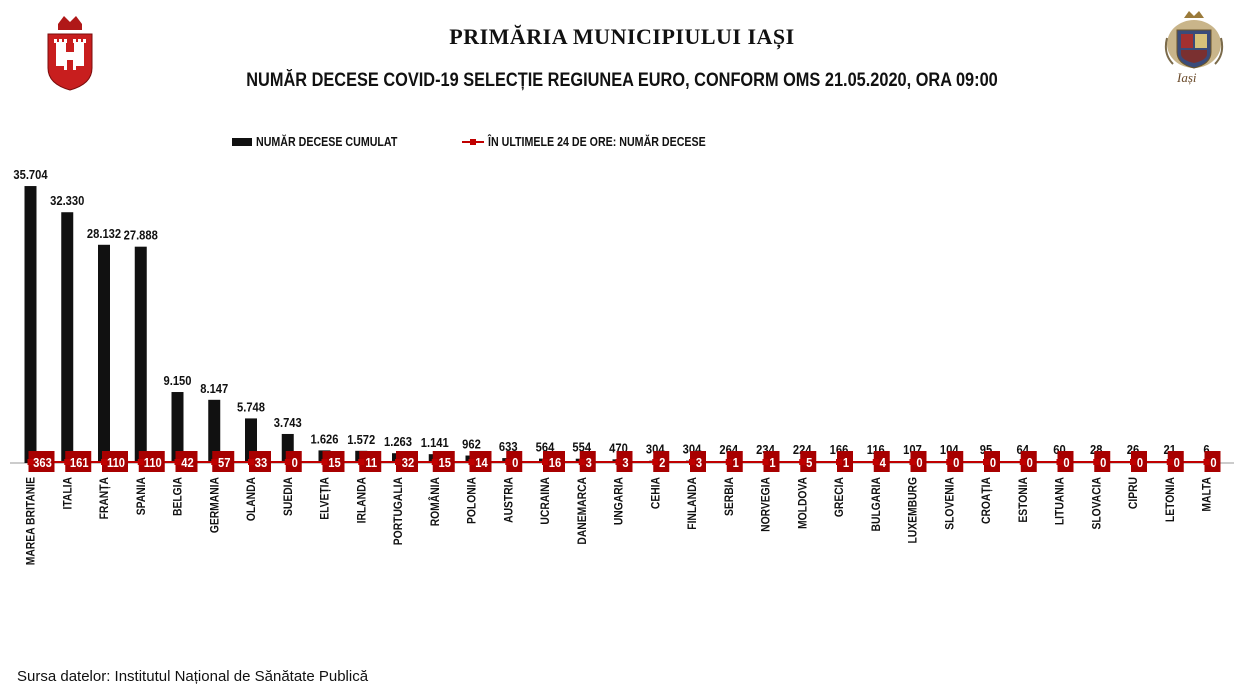 The height and width of the screenshot is (700, 1244). Describe the element at coordinates (408, 462) in the screenshot. I see `daily-value-label-11: 32` at that location.